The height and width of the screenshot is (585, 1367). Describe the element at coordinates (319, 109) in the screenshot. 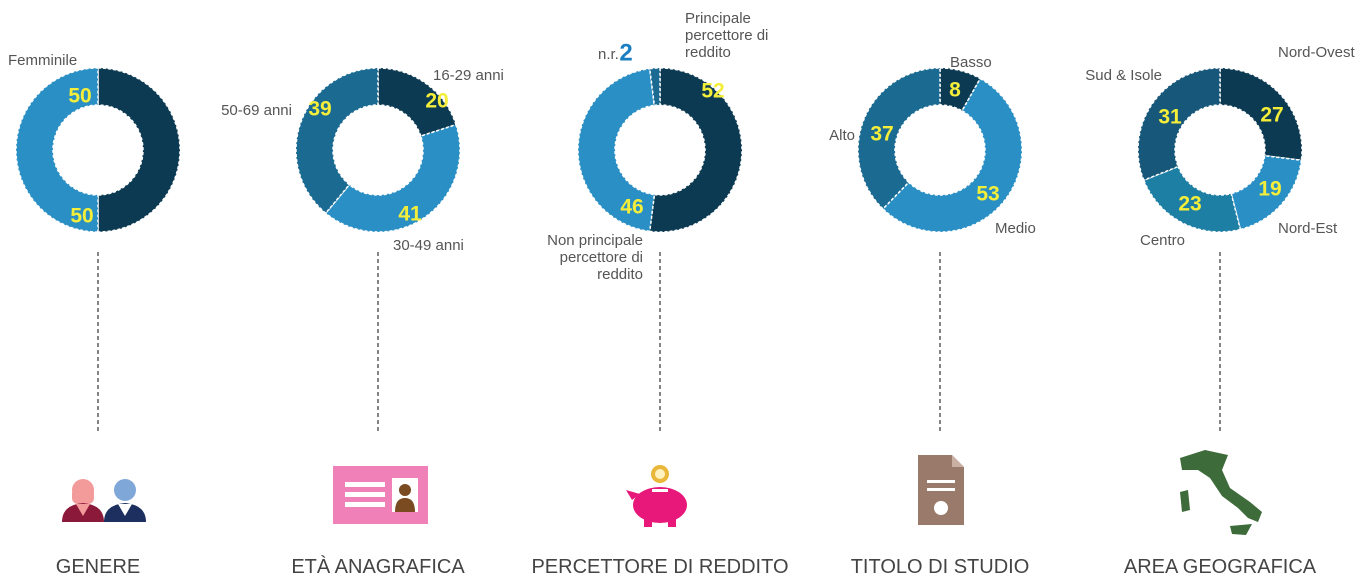

I see `value-label: 39` at that location.